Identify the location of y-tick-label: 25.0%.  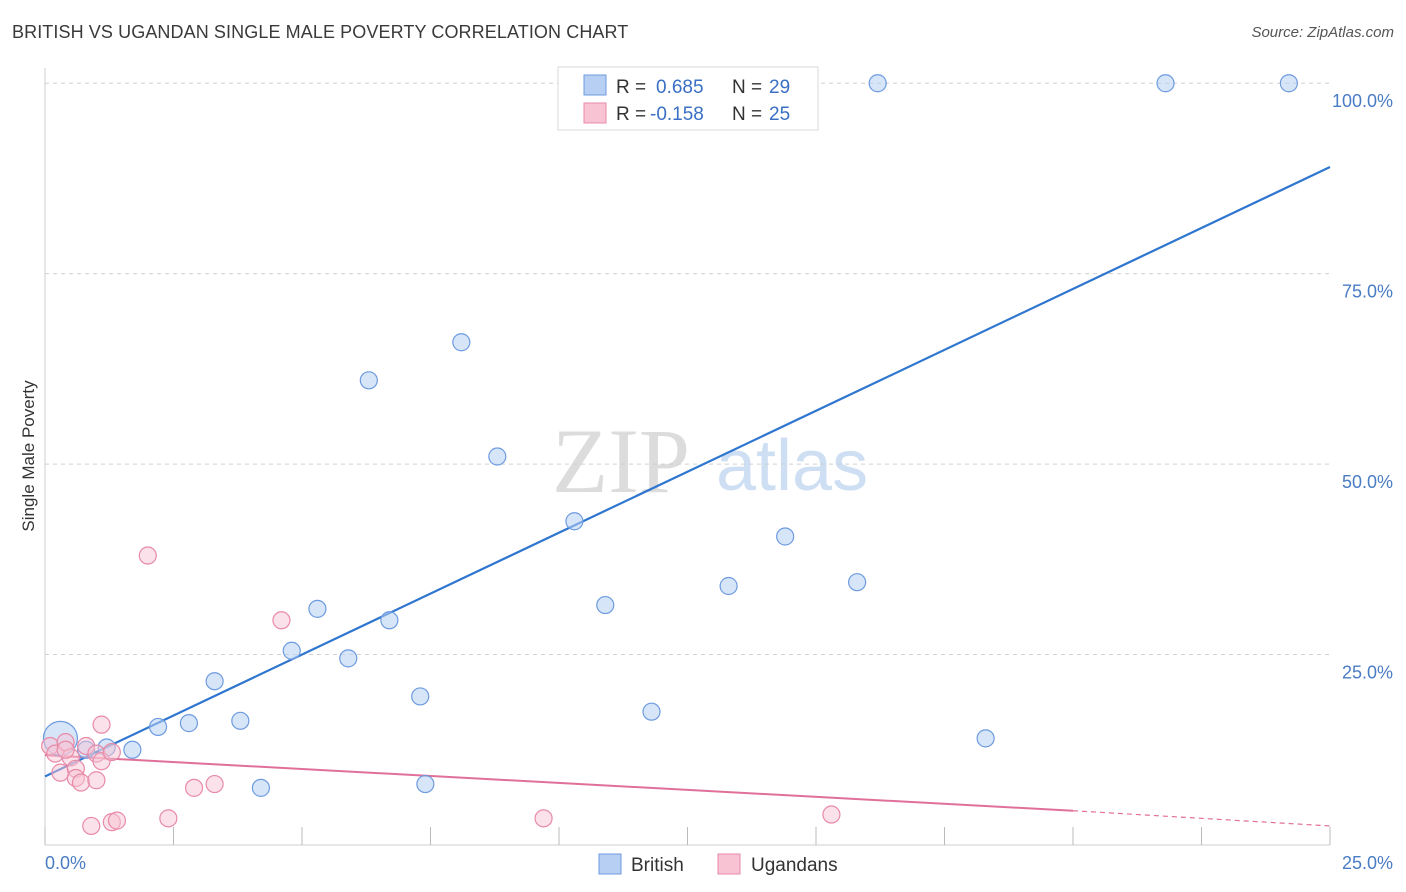
(1367, 673).